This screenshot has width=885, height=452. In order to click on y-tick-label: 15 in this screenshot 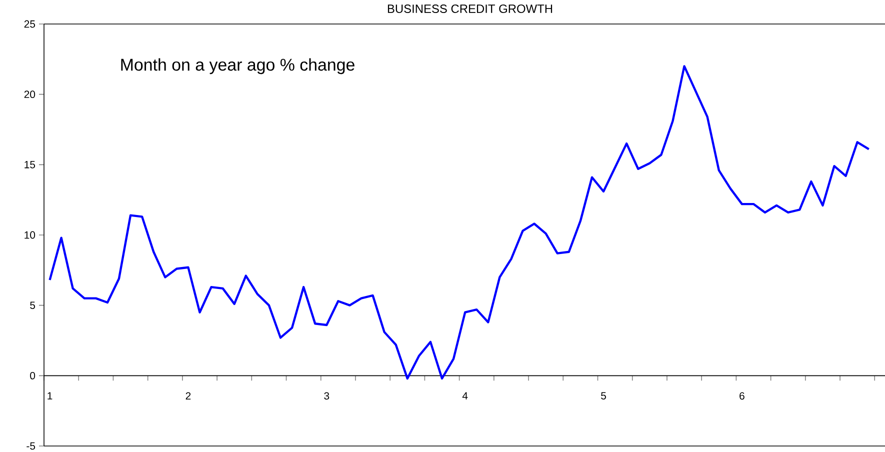, I will do `click(30, 164)`.